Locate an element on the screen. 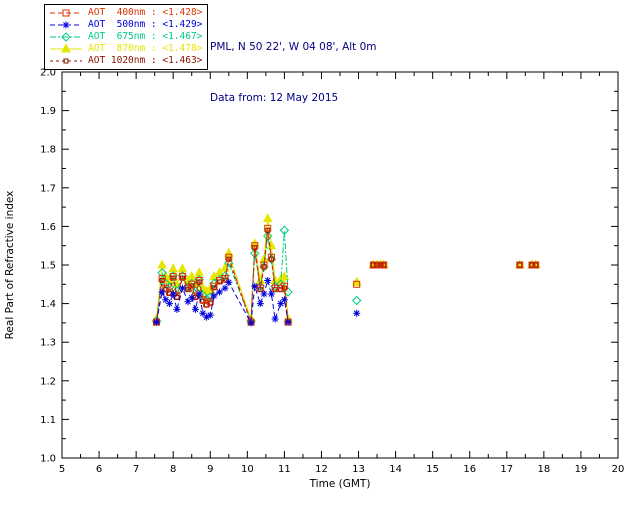 The width and height of the screenshot is (640, 512). x-tick-label: 13 is located at coordinates (358, 469).